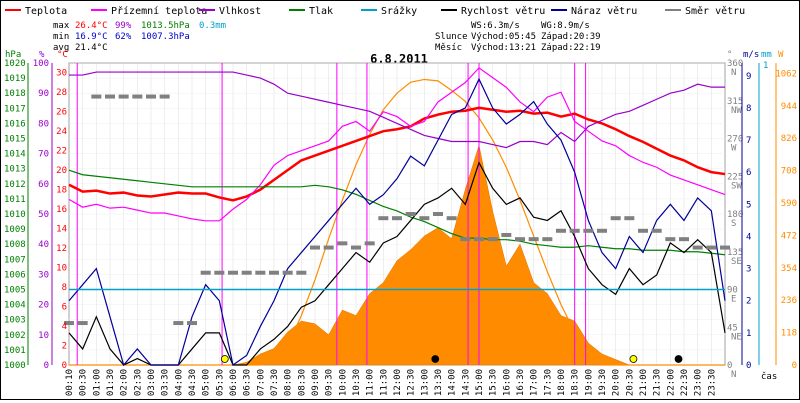 The image size is (800, 403). Describe the element at coordinates (64, 308) in the screenshot. I see `temperature-tick-label: 6` at that location.